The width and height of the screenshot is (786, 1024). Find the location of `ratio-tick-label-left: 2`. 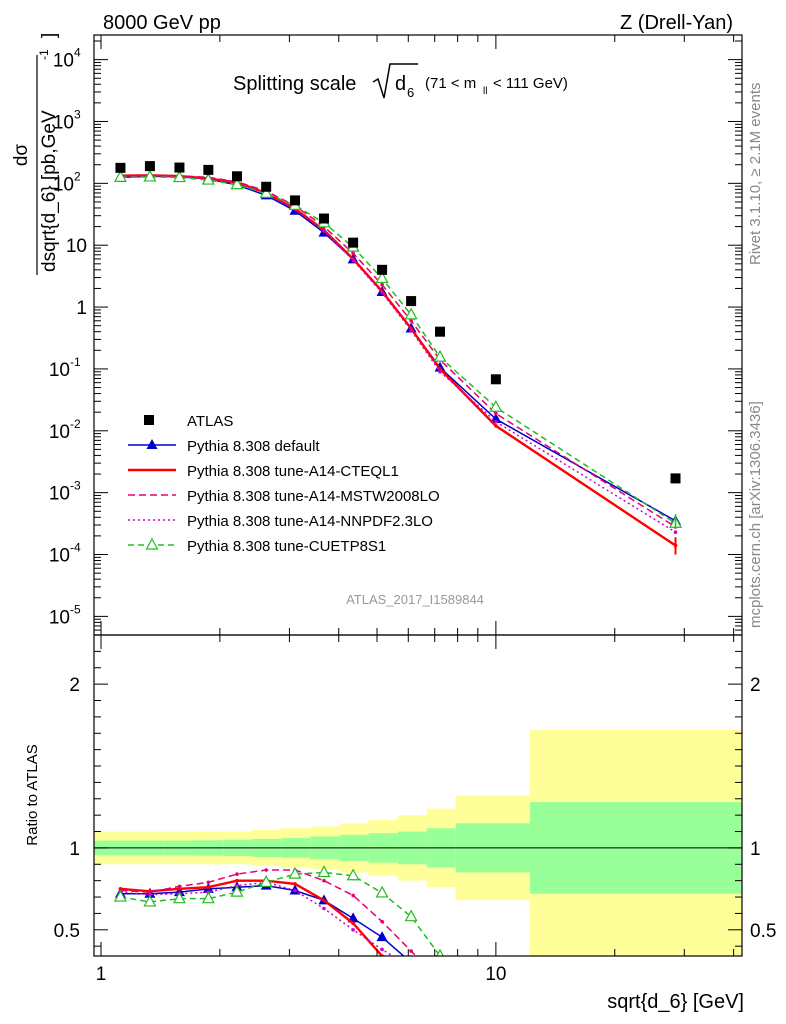

ratio-tick-label-left: 2 is located at coordinates (74, 685).